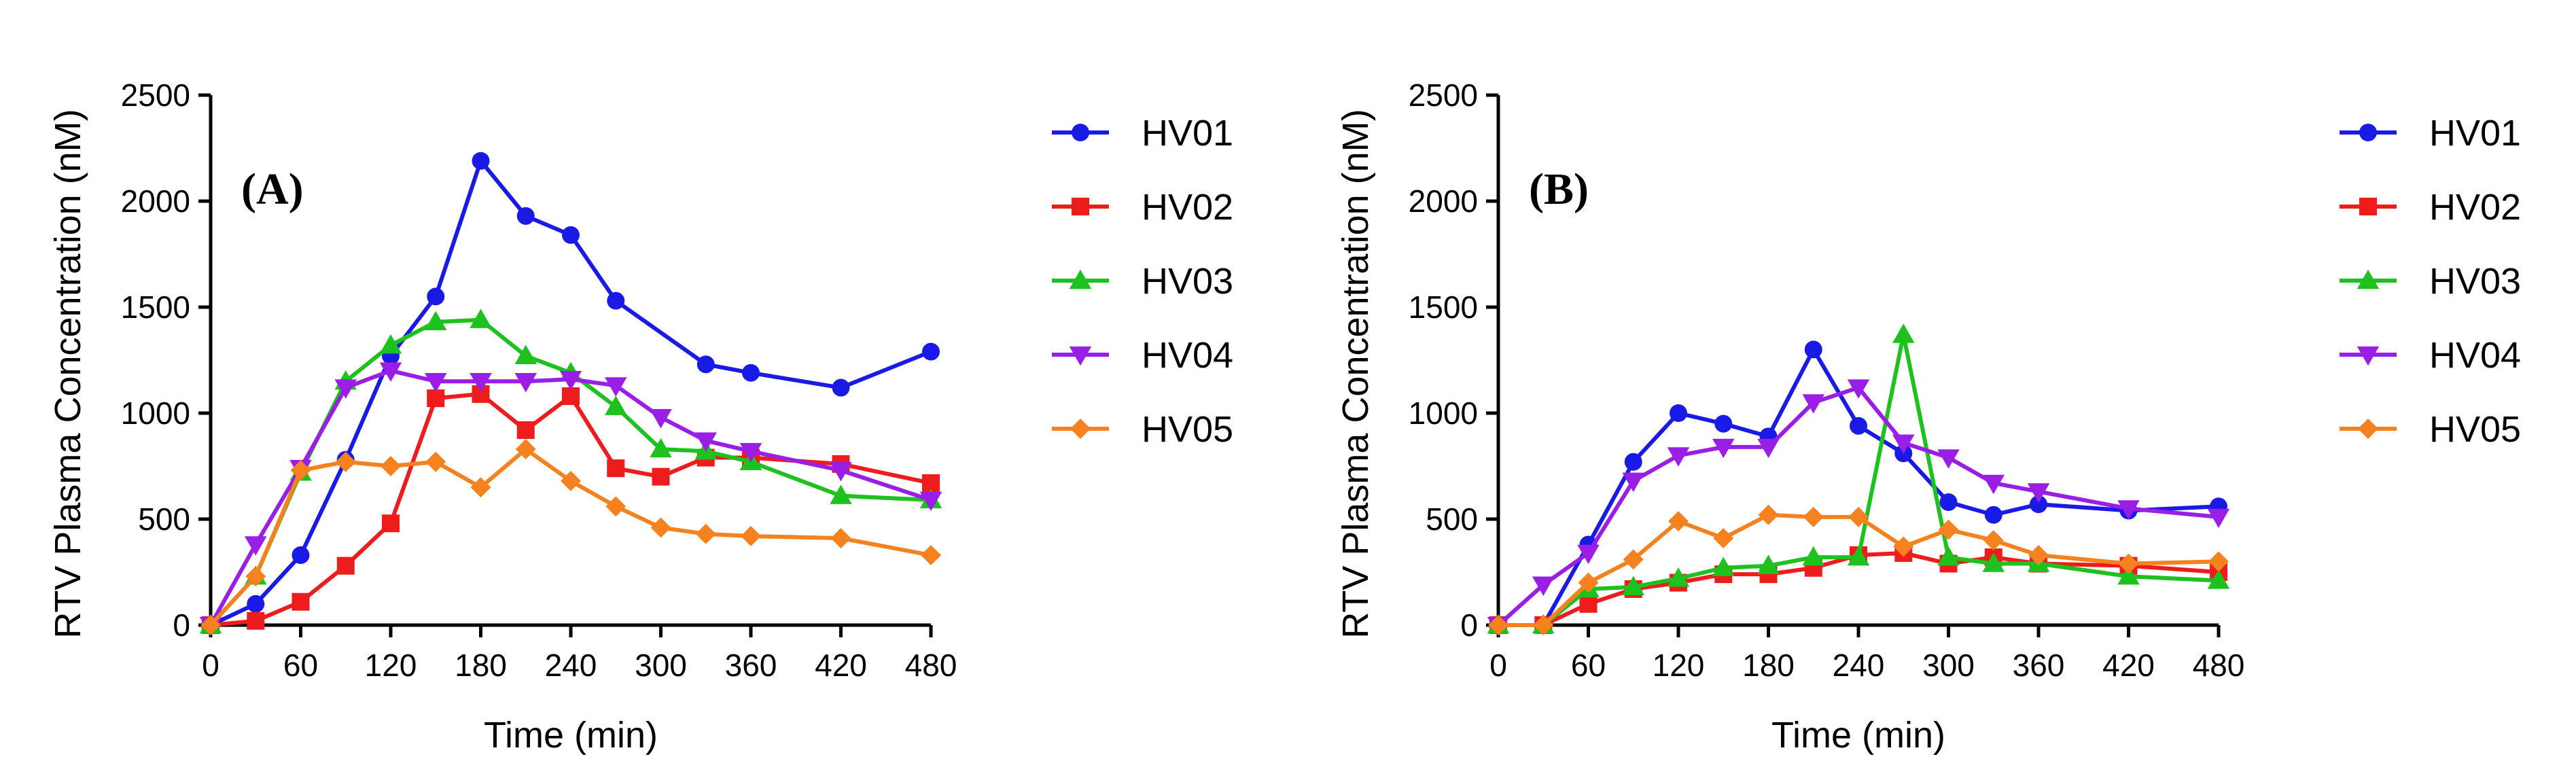 The image size is (2576, 778). What do you see at coordinates (1859, 665) in the screenshot?
I see `x-tick-label: 240` at bounding box center [1859, 665].